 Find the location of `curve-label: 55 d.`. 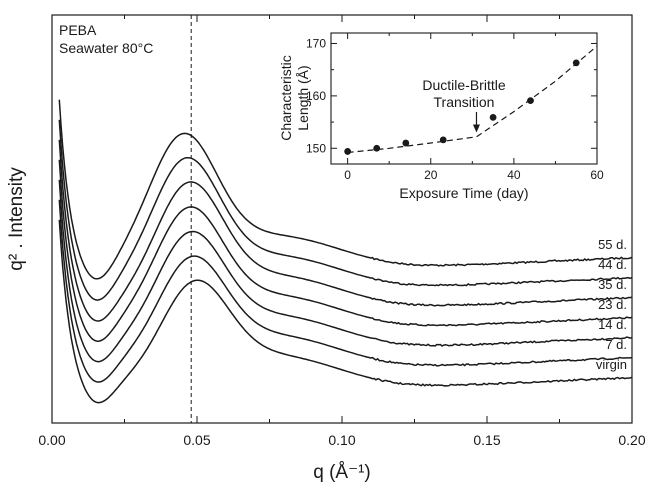

curve-label: 55 d. is located at coordinates (612, 244).